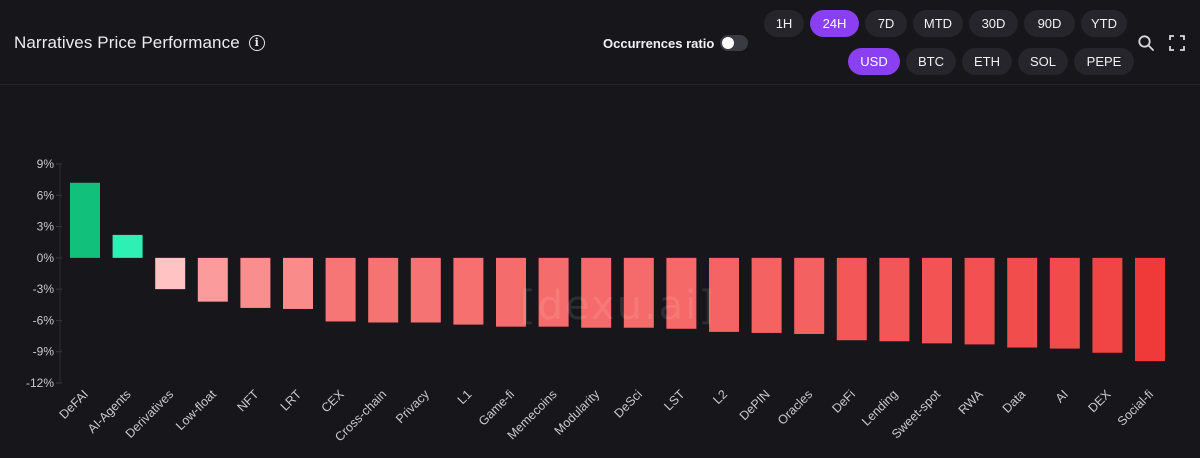 The image size is (1200, 458). What do you see at coordinates (1135, 407) in the screenshot?
I see `x-tick-label: Social-fi` at bounding box center [1135, 407].